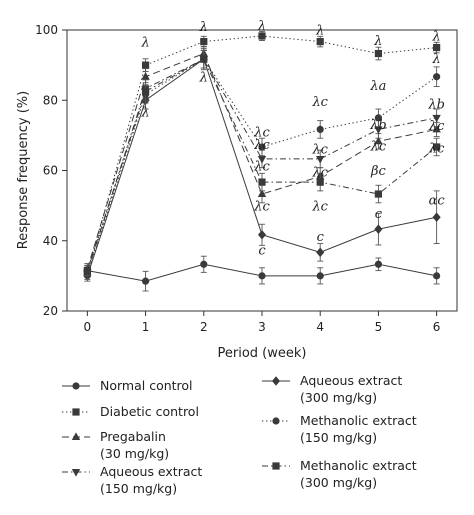 The image size is (474, 515). Describe the element at coordinates (146, 327) in the screenshot. I see `x-tick-label: 1` at that location.